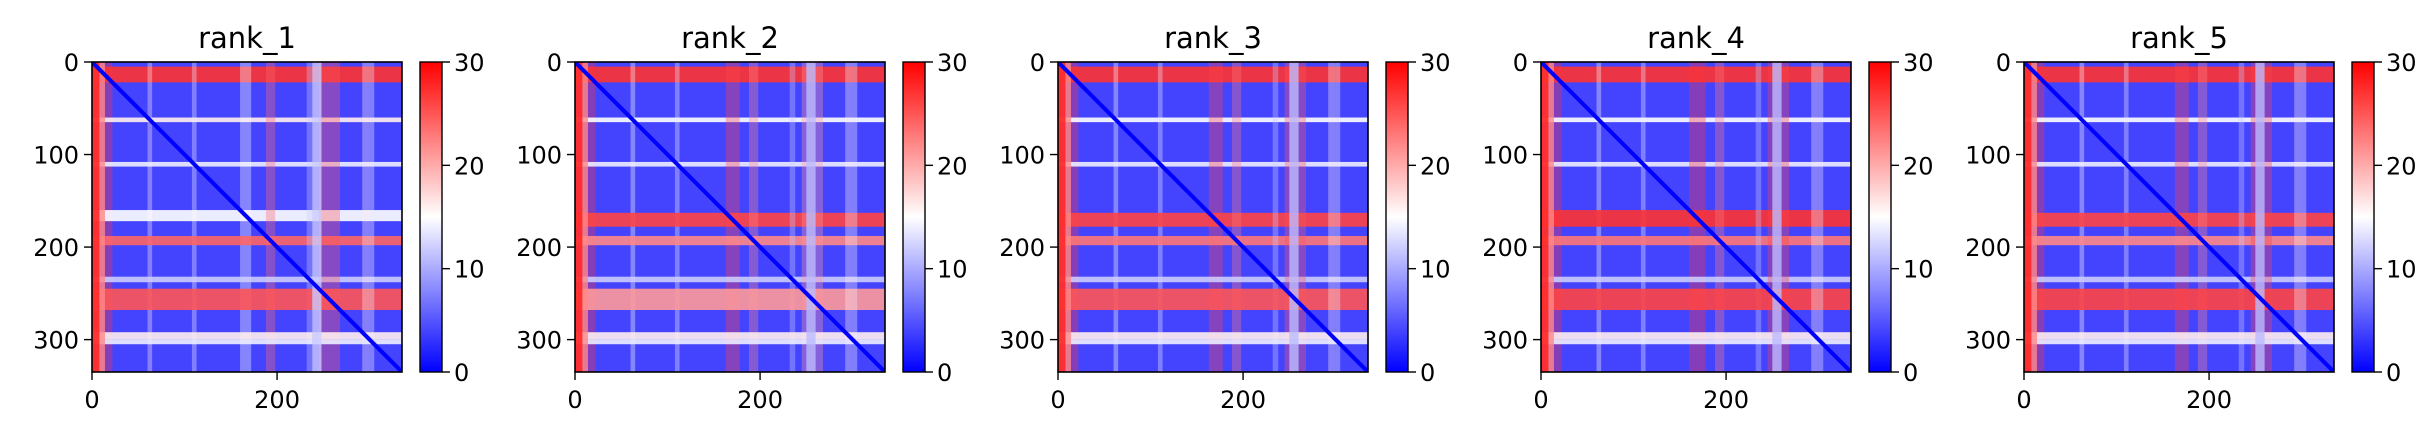  Describe the element at coordinates (730, 38) in the screenshot. I see `chart-title: rank_2` at that location.